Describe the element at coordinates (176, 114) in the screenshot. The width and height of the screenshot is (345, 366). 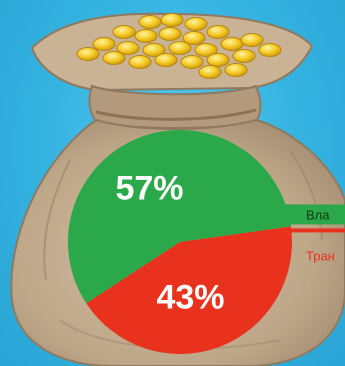
I see `sack-rope` at that location.